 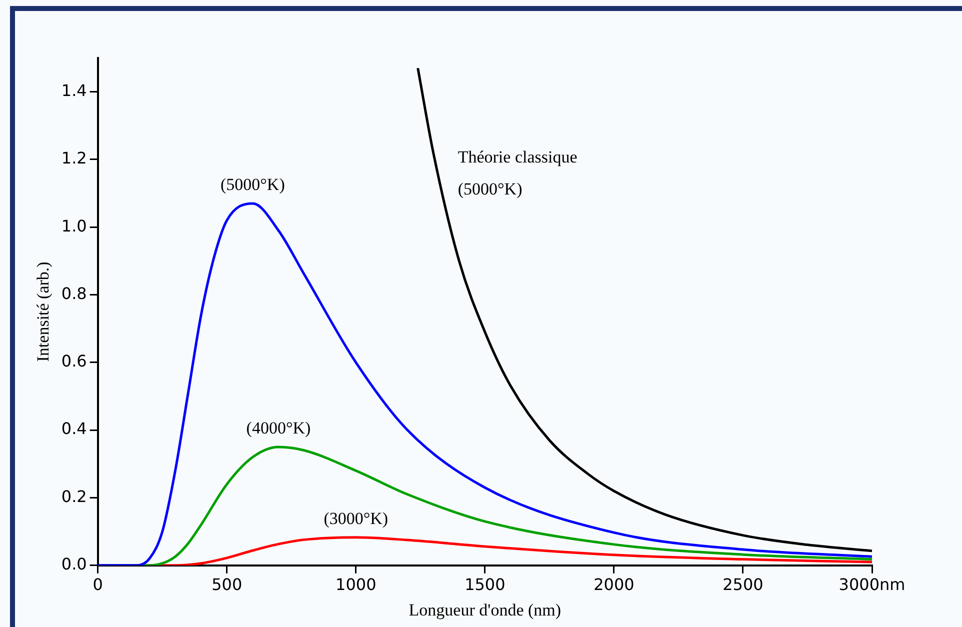 What do you see at coordinates (74, 564) in the screenshot?
I see `y-tick-label: 0.0` at bounding box center [74, 564].